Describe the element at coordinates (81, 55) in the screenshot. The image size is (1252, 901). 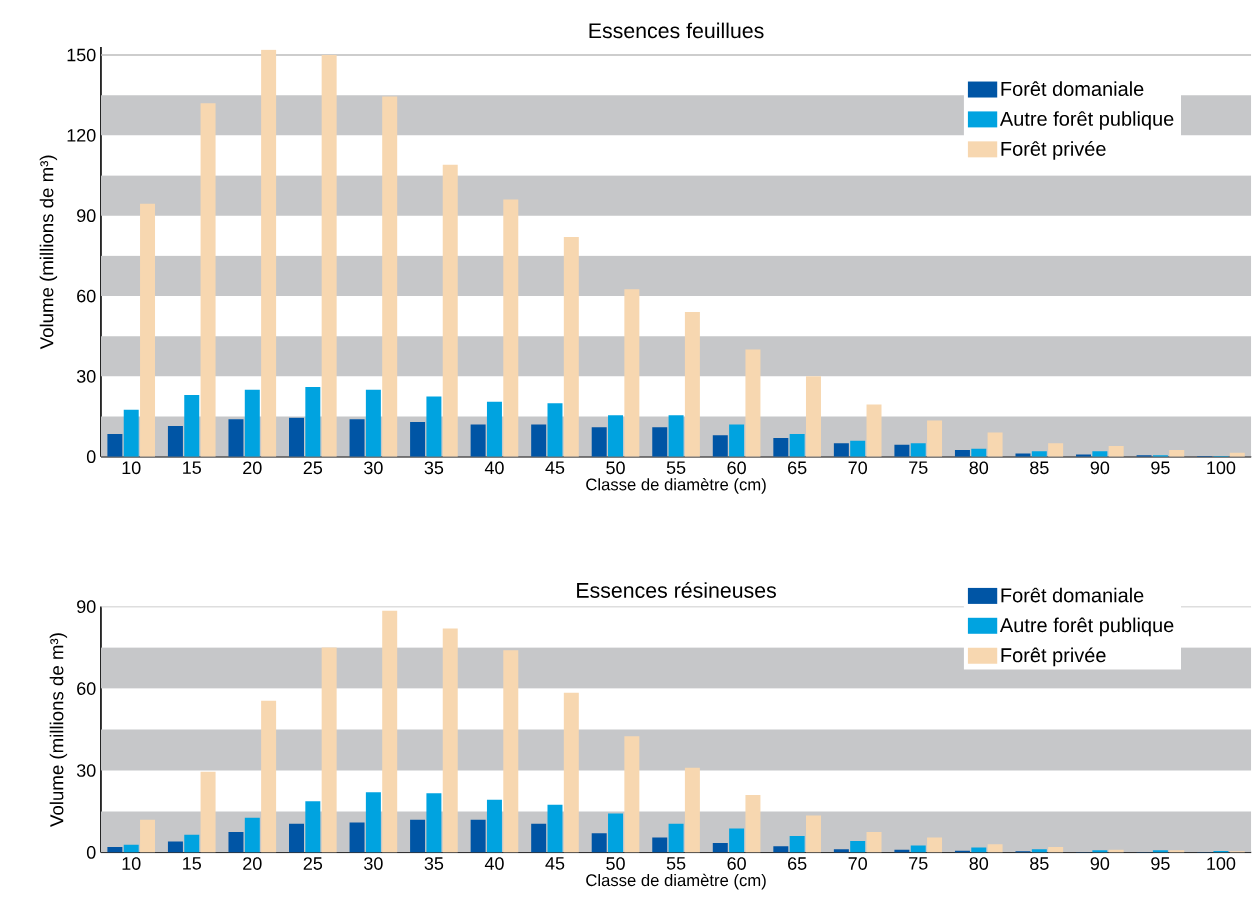
I see `y-tick-label: 150` at that location.